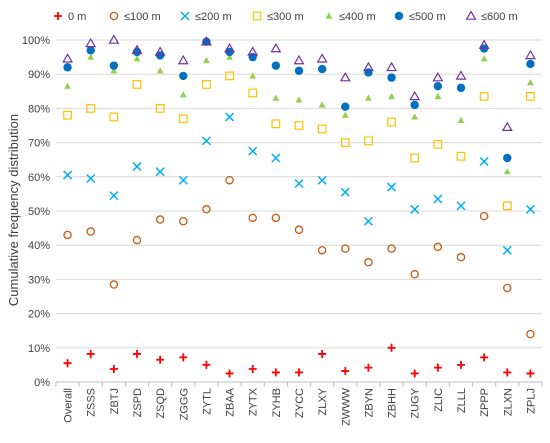  What do you see at coordinates (13, 210) in the screenshot?
I see `y-axis-title: Cumulative frequency distribution` at bounding box center [13, 210].